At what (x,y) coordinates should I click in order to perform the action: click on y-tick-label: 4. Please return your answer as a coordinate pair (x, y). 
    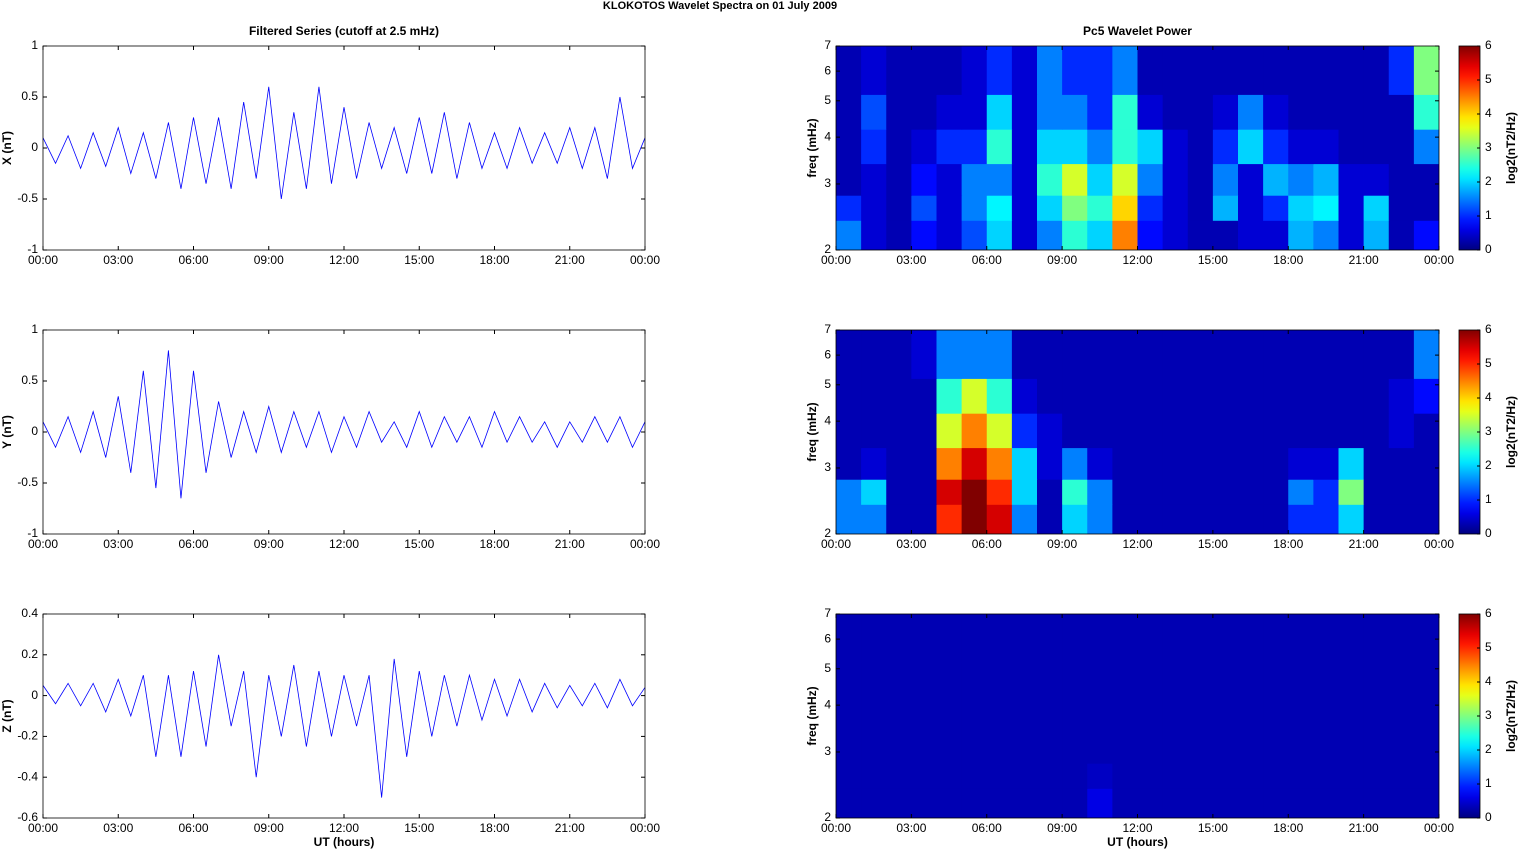
    Looking at the image, I should click on (827, 136).